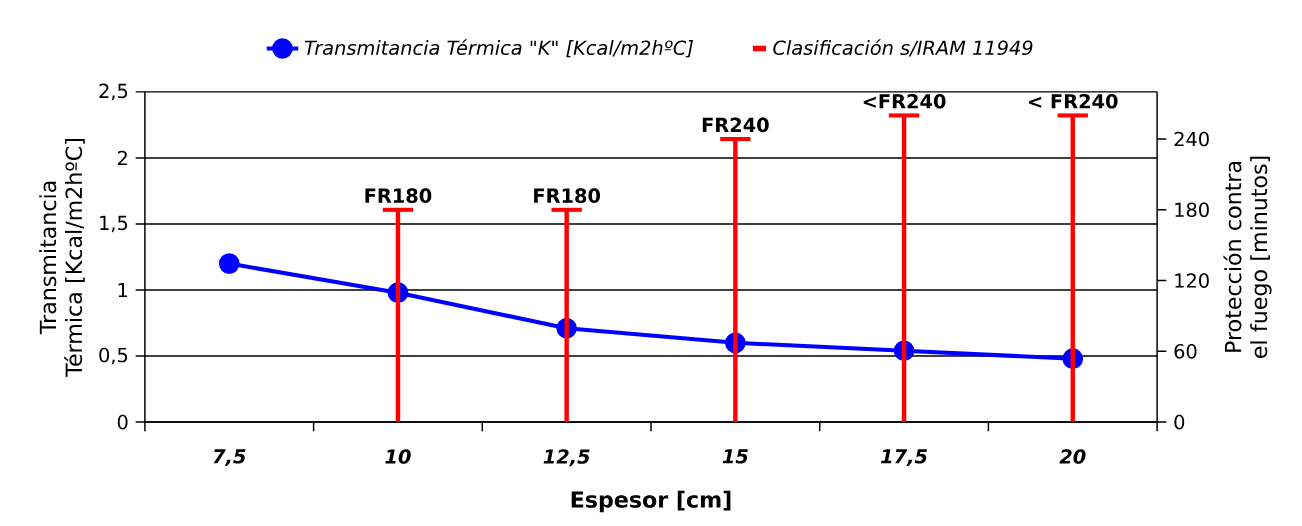 The image size is (1302, 526). What do you see at coordinates (1072, 456) in the screenshot?
I see `x-tick-label: 20` at bounding box center [1072, 456].